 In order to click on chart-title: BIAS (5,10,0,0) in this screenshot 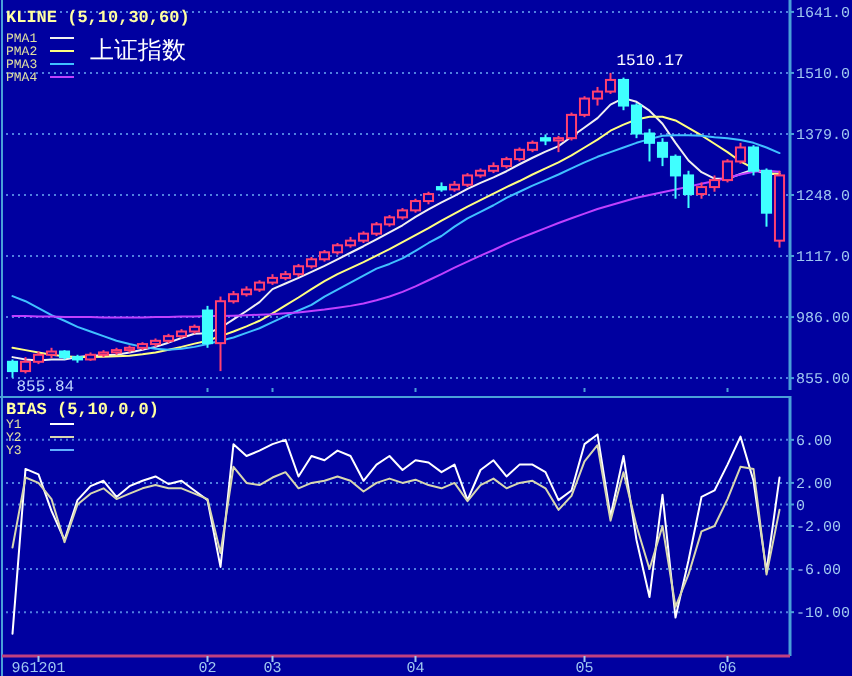, I will do `click(83, 410)`.